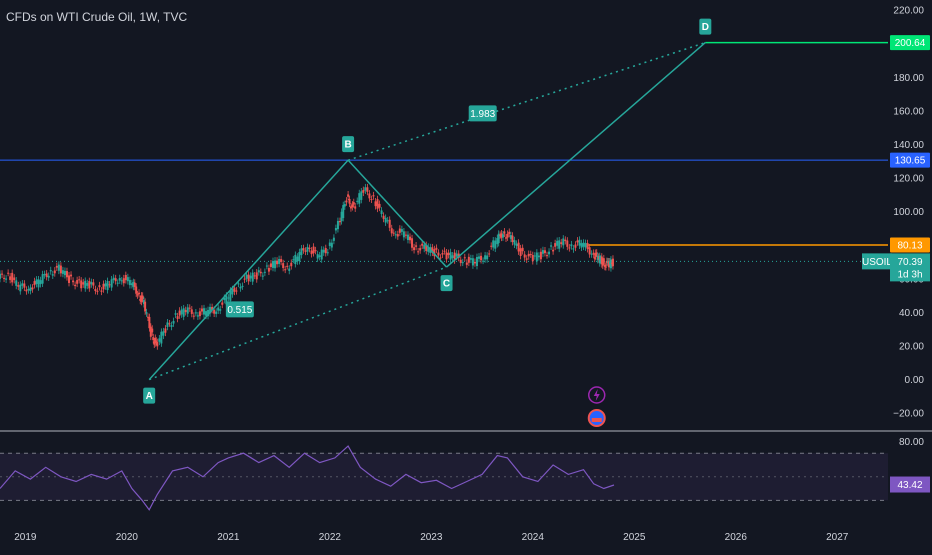 The height and width of the screenshot is (555, 932). Describe the element at coordinates (837, 537) in the screenshot. I see `x-tick-label: 2027` at that location.